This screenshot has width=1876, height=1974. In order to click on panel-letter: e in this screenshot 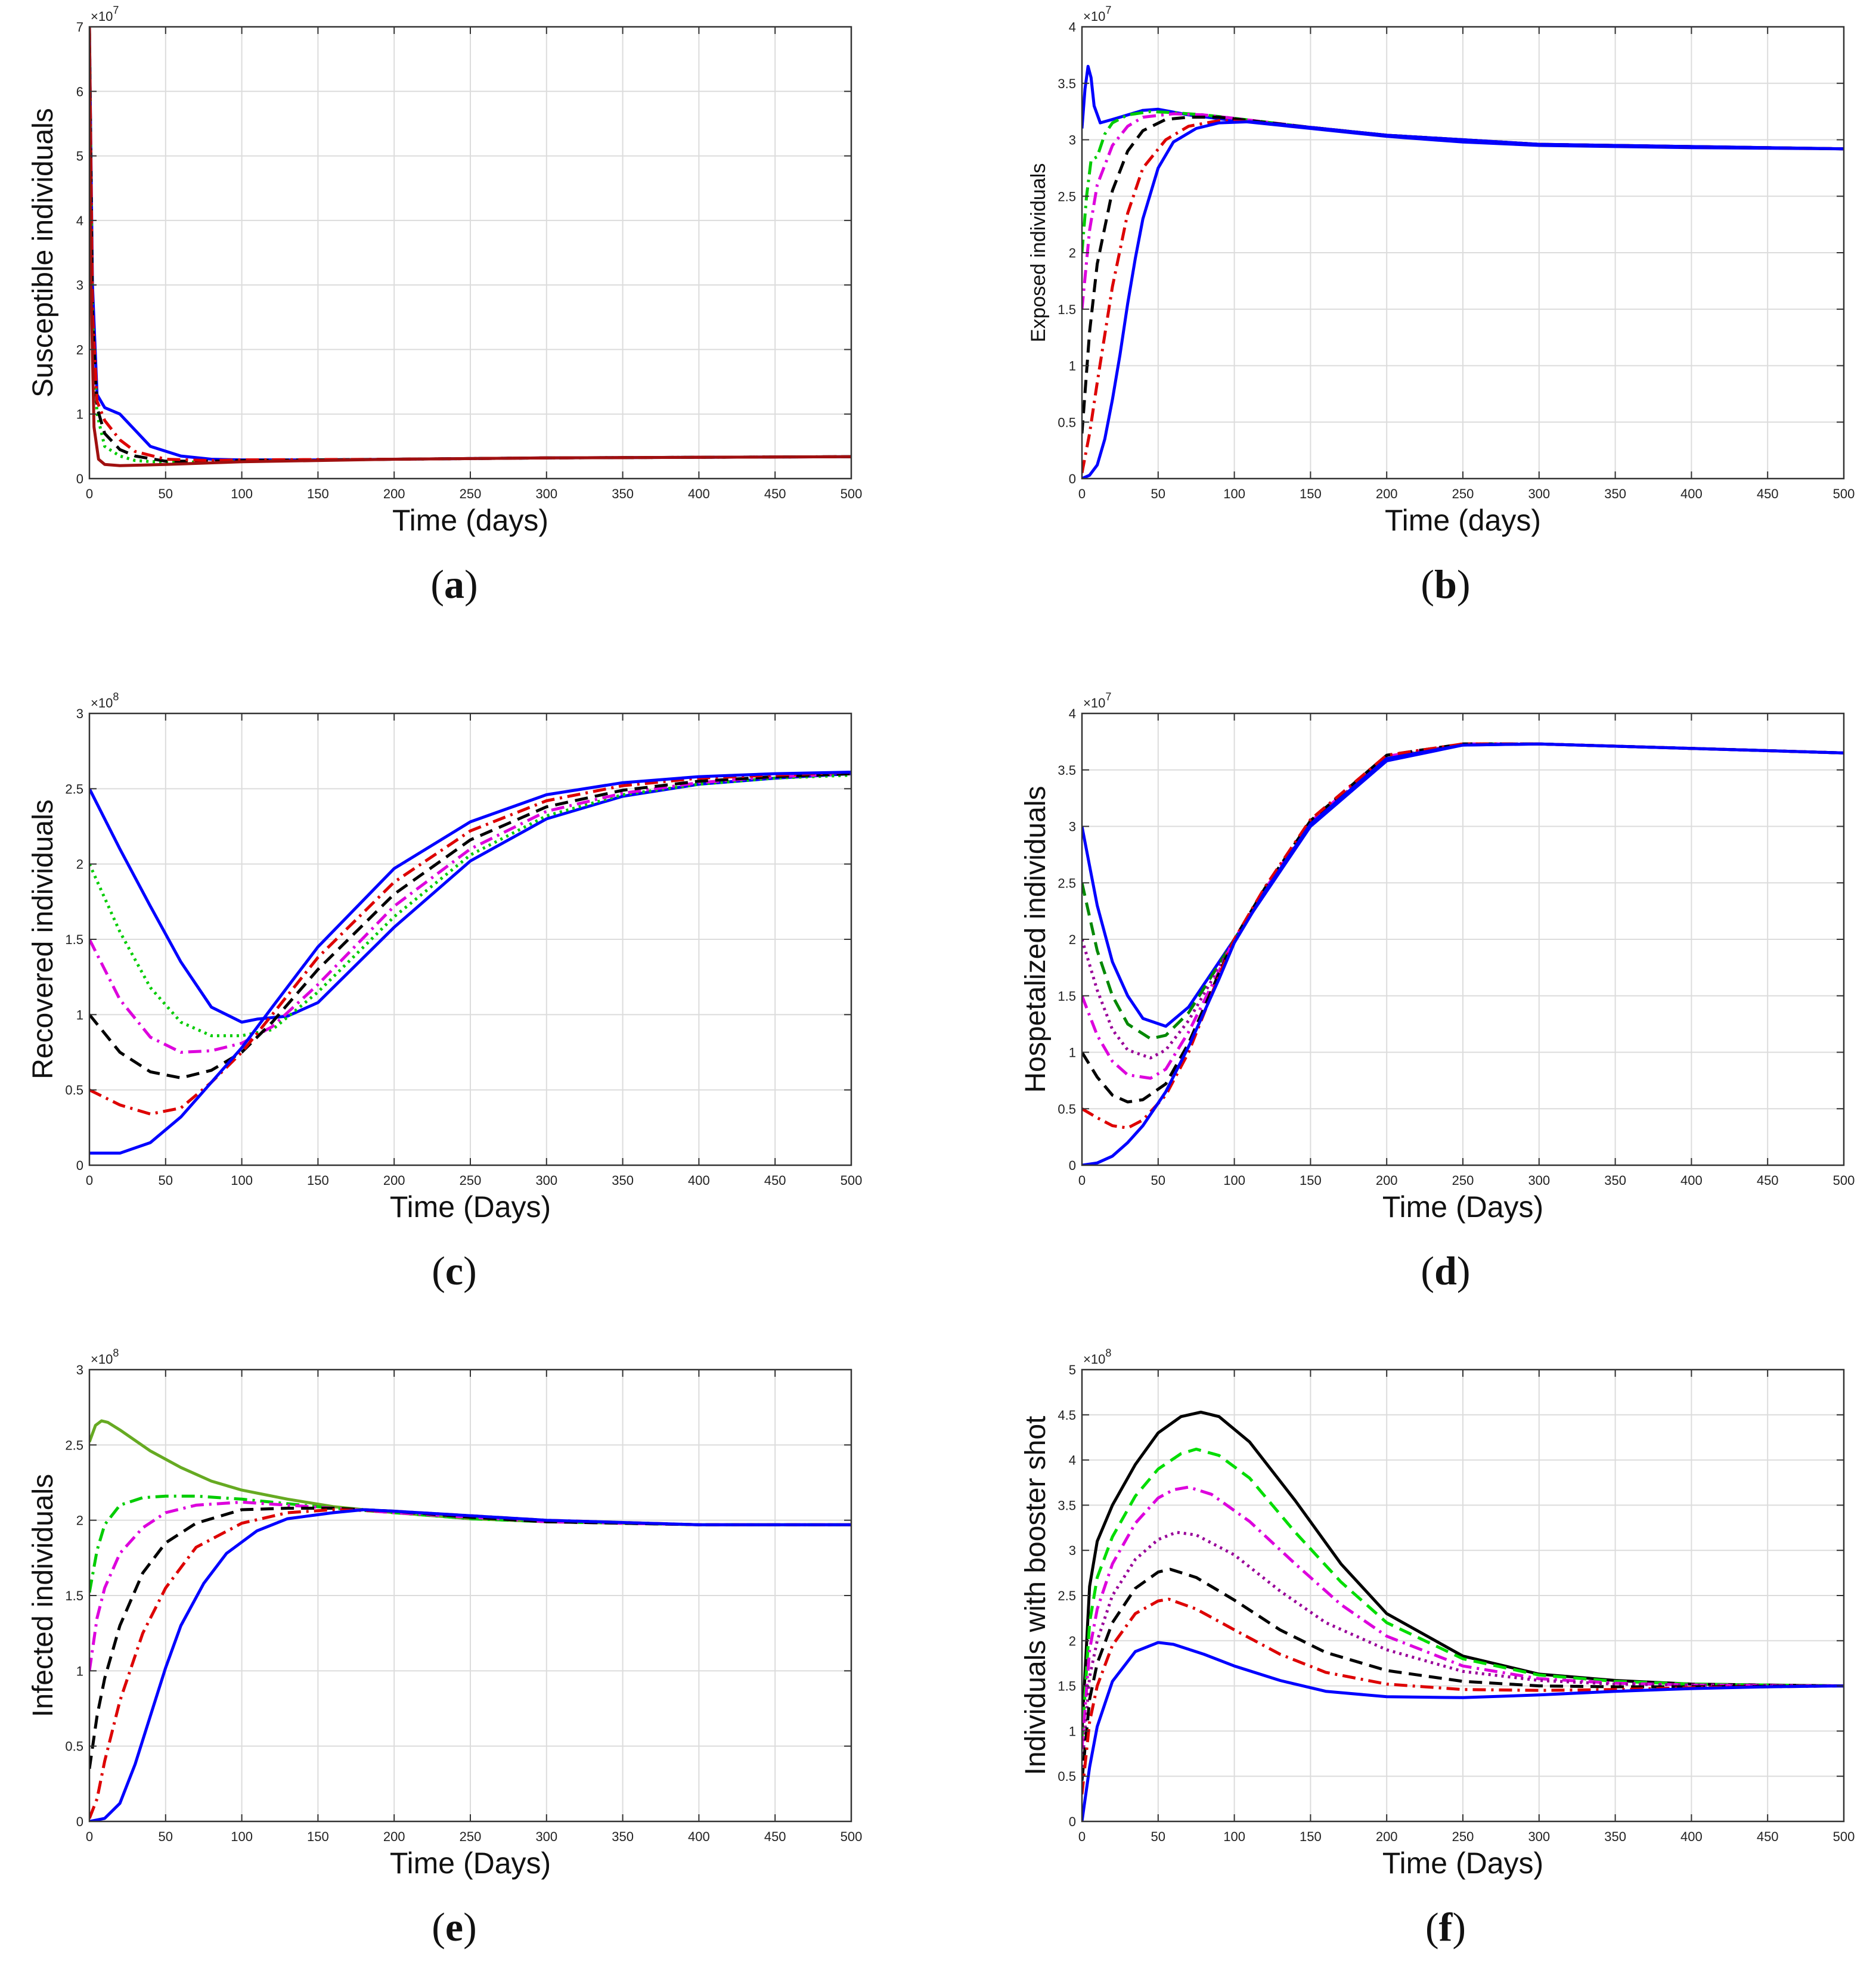, I will do `click(454, 1927)`.